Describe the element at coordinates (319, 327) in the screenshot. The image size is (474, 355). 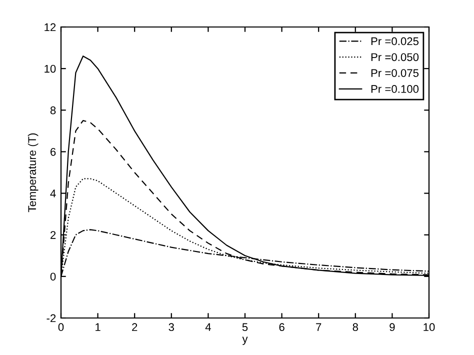
I see `x-tick-label: 7` at that location.